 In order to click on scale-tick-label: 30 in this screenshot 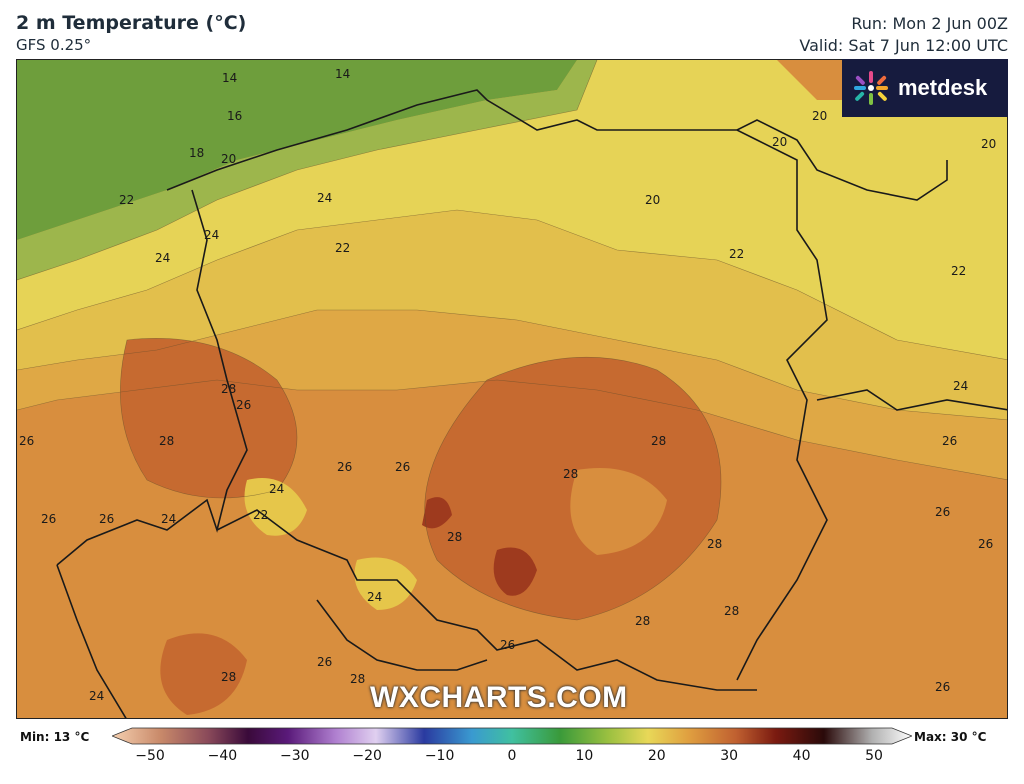, I will do `click(729, 756)`.